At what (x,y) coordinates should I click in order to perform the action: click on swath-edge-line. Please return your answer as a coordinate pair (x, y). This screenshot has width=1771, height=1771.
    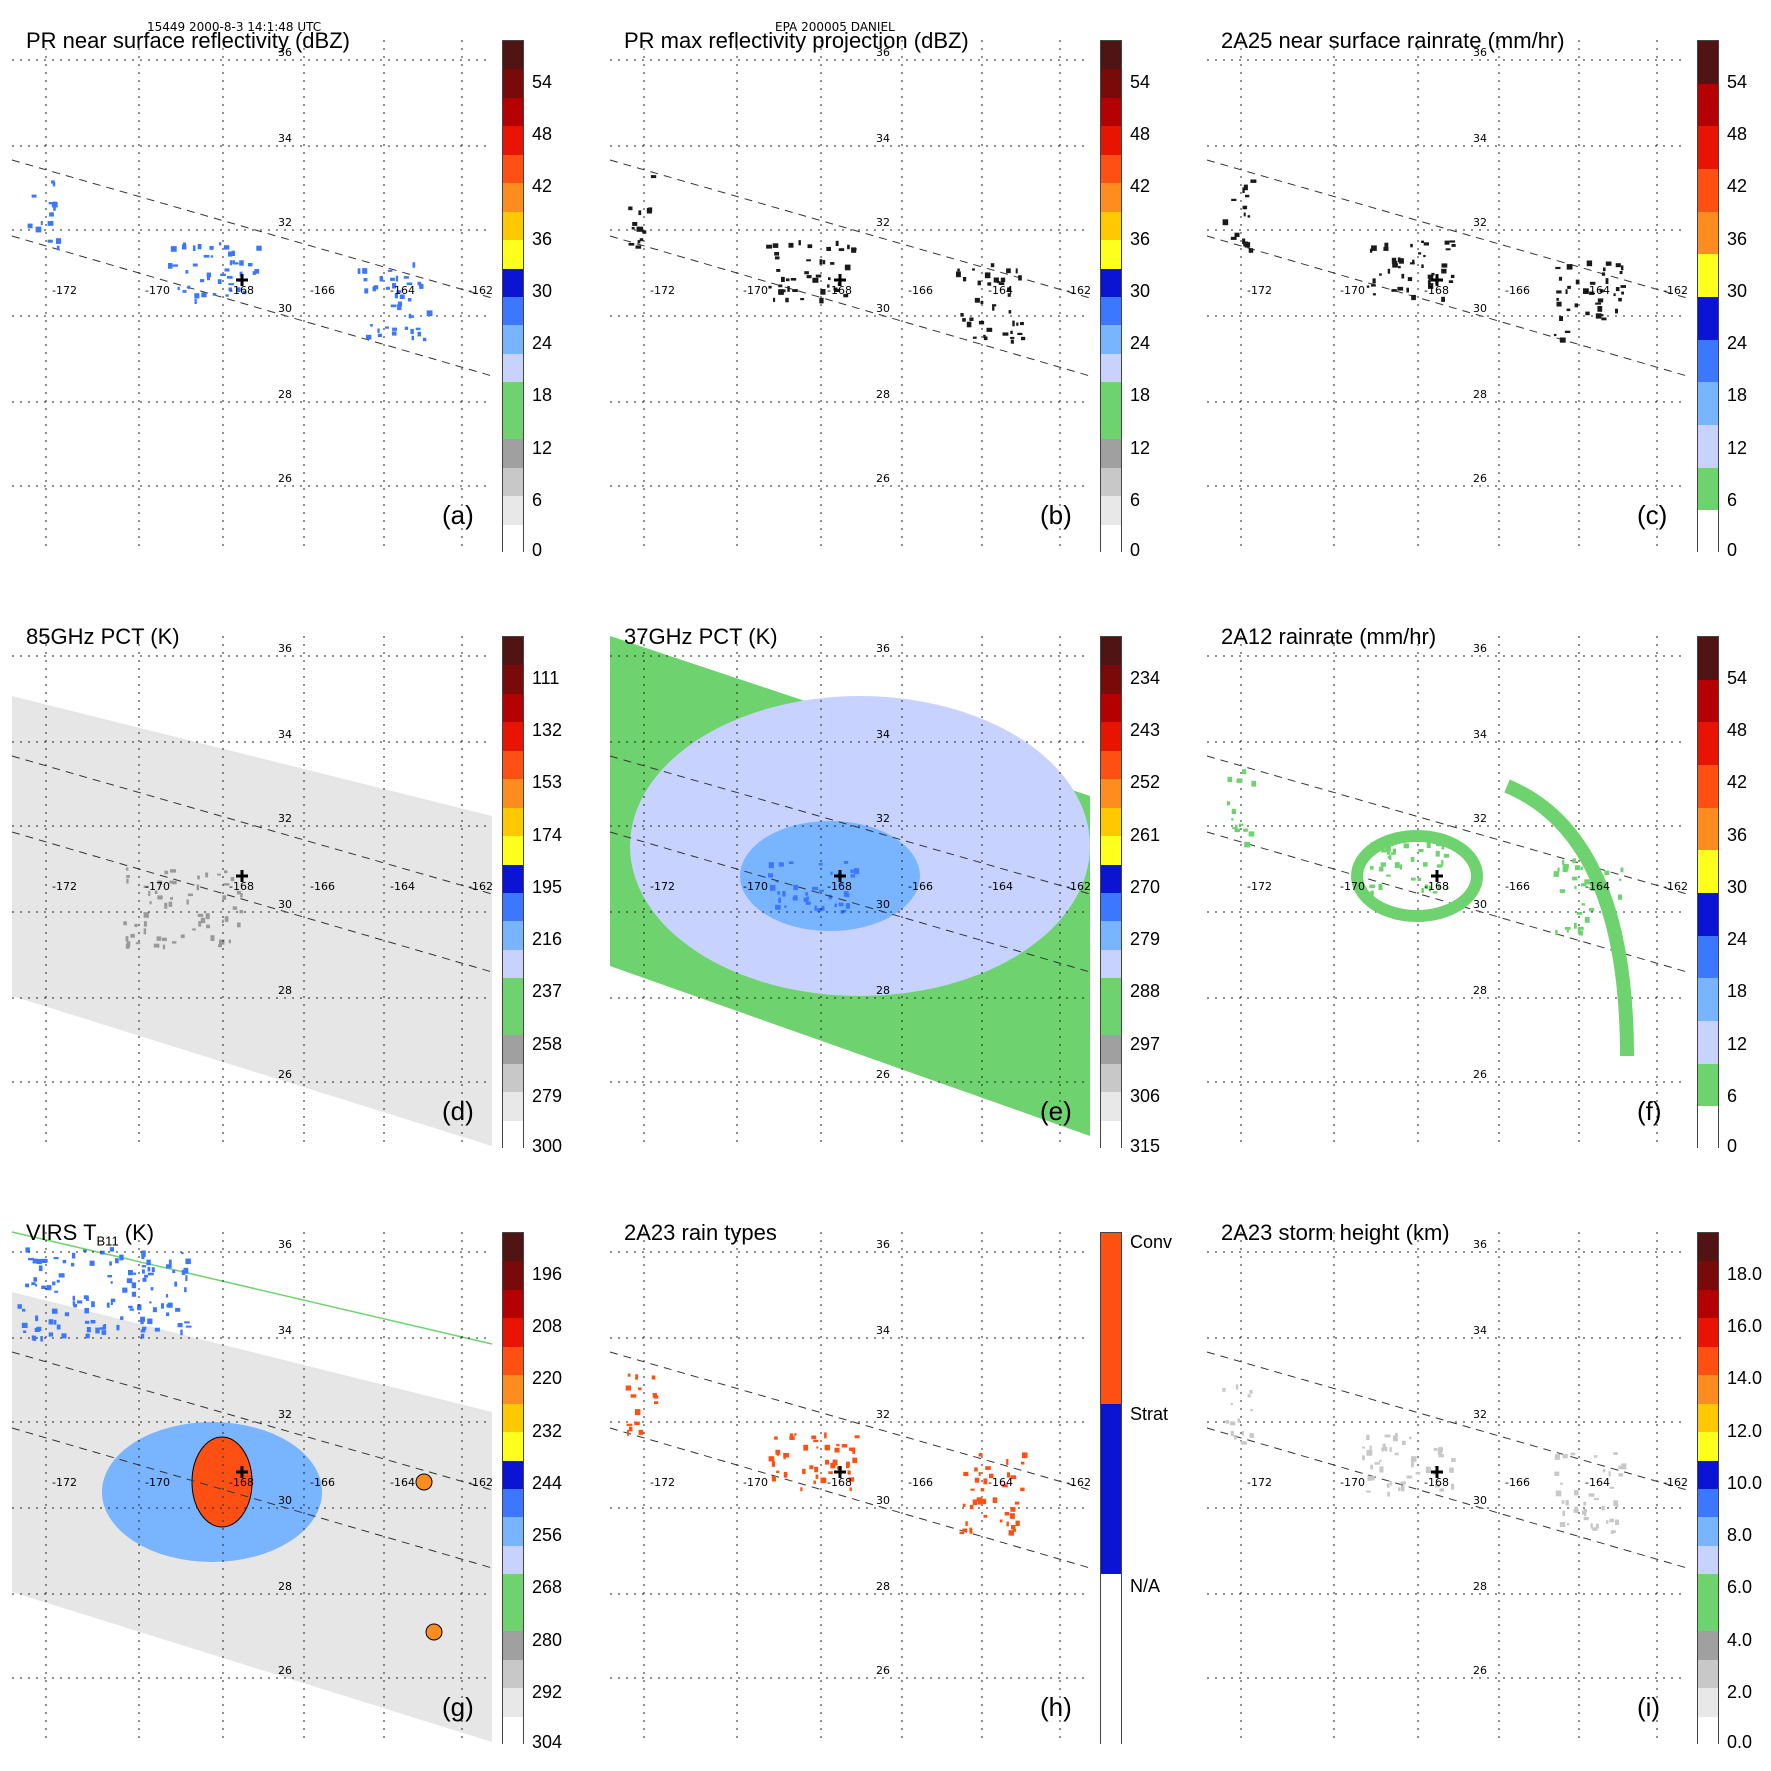
    Looking at the image, I should click on (850, 229).